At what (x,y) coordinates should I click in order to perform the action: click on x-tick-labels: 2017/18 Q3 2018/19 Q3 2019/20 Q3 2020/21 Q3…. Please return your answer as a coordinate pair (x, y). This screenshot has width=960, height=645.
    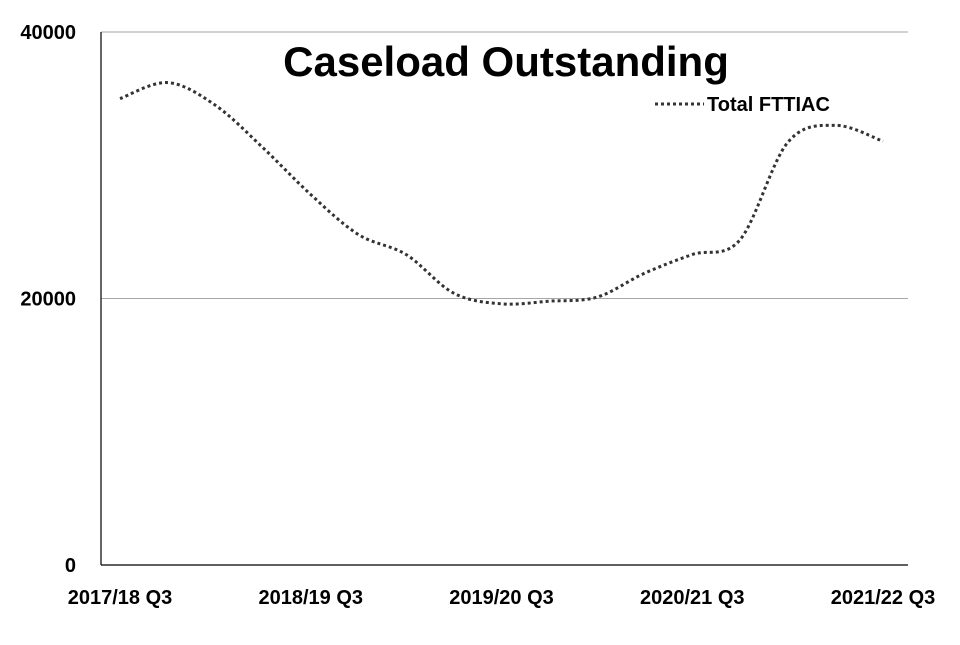
    Looking at the image, I should click on (502, 598).